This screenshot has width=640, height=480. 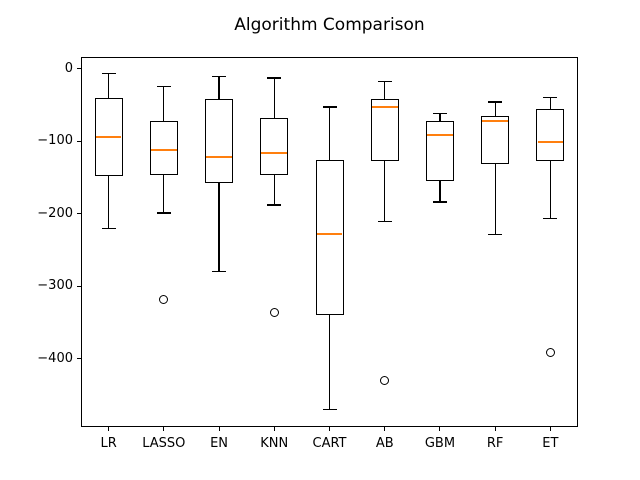 I want to click on box-lr, so click(x=108, y=136).